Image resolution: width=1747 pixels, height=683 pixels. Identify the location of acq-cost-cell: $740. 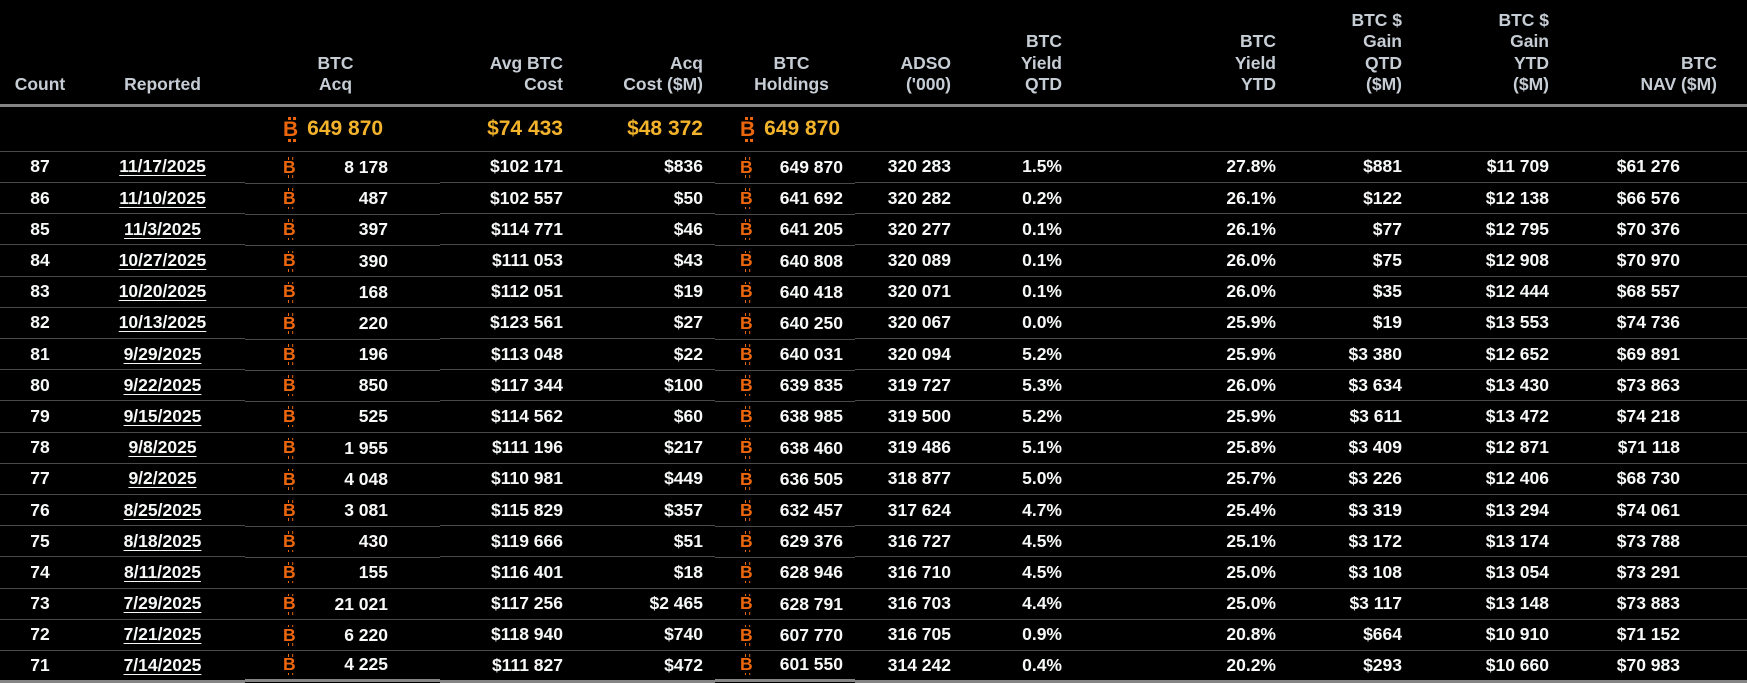
(645, 634).